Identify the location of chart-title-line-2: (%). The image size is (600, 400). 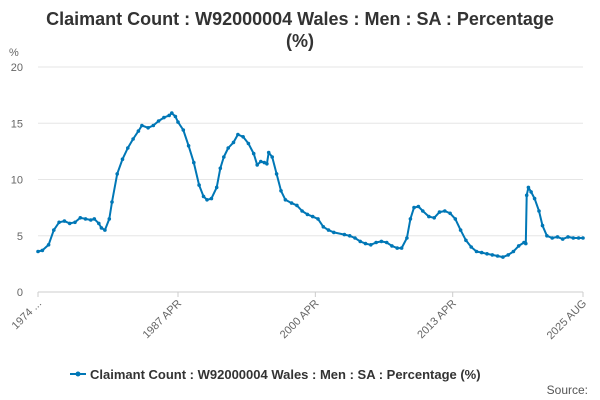
(300, 41).